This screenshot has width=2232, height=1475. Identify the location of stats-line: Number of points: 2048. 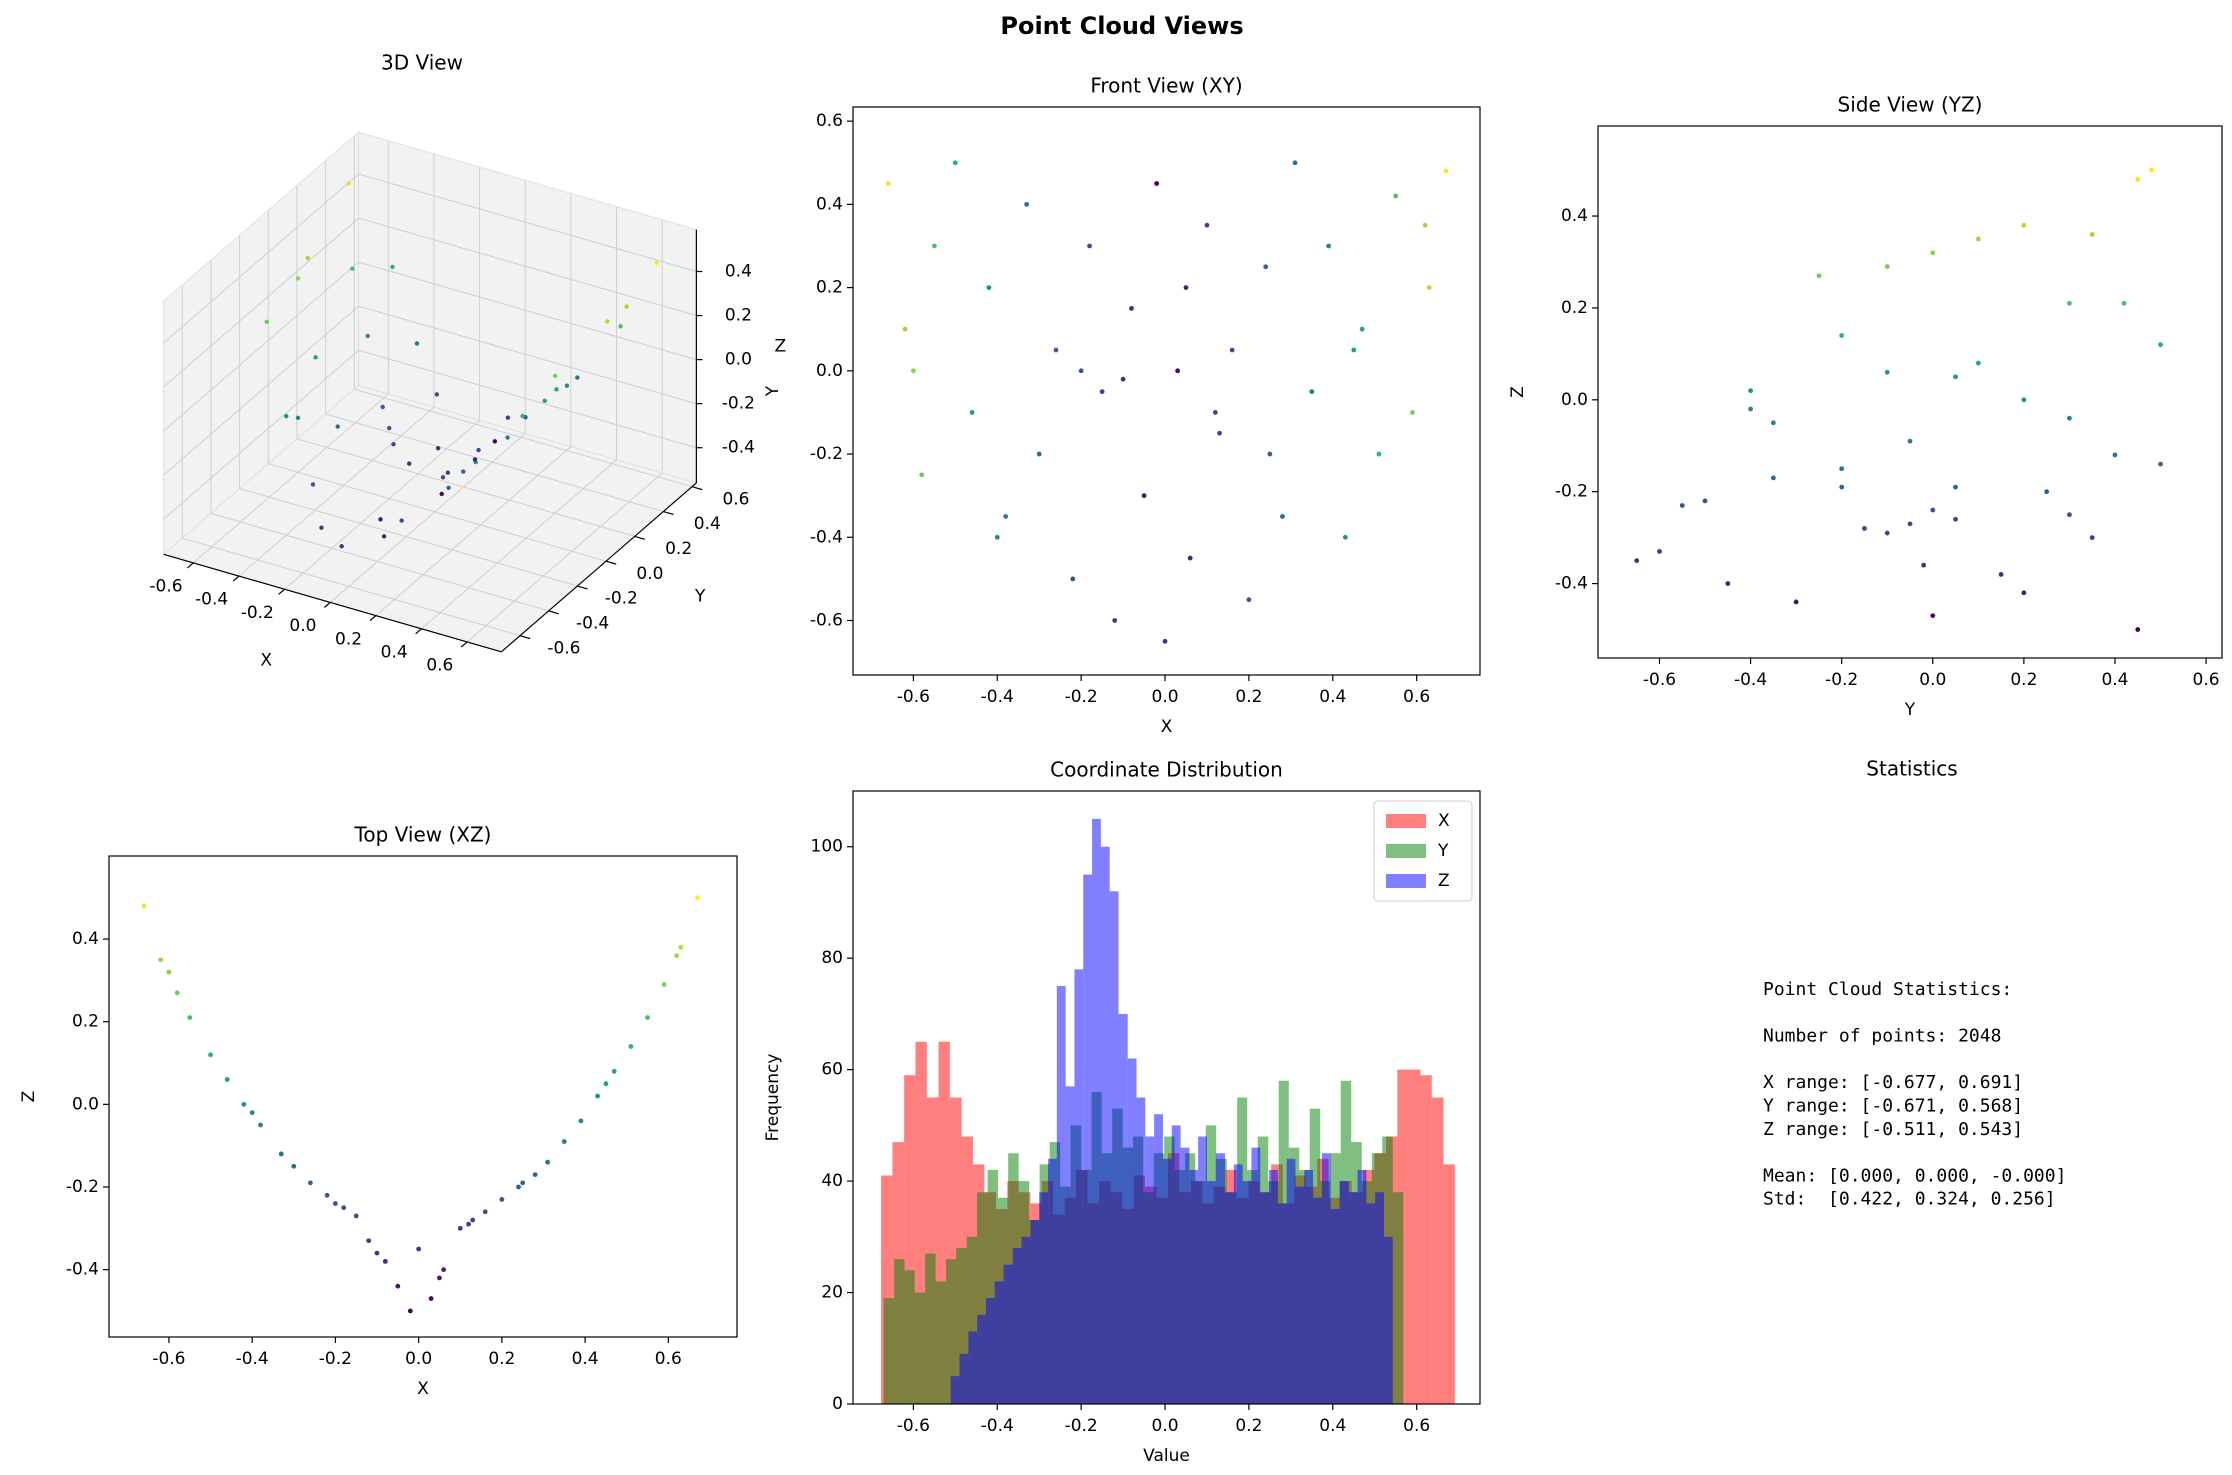
(1882, 1036).